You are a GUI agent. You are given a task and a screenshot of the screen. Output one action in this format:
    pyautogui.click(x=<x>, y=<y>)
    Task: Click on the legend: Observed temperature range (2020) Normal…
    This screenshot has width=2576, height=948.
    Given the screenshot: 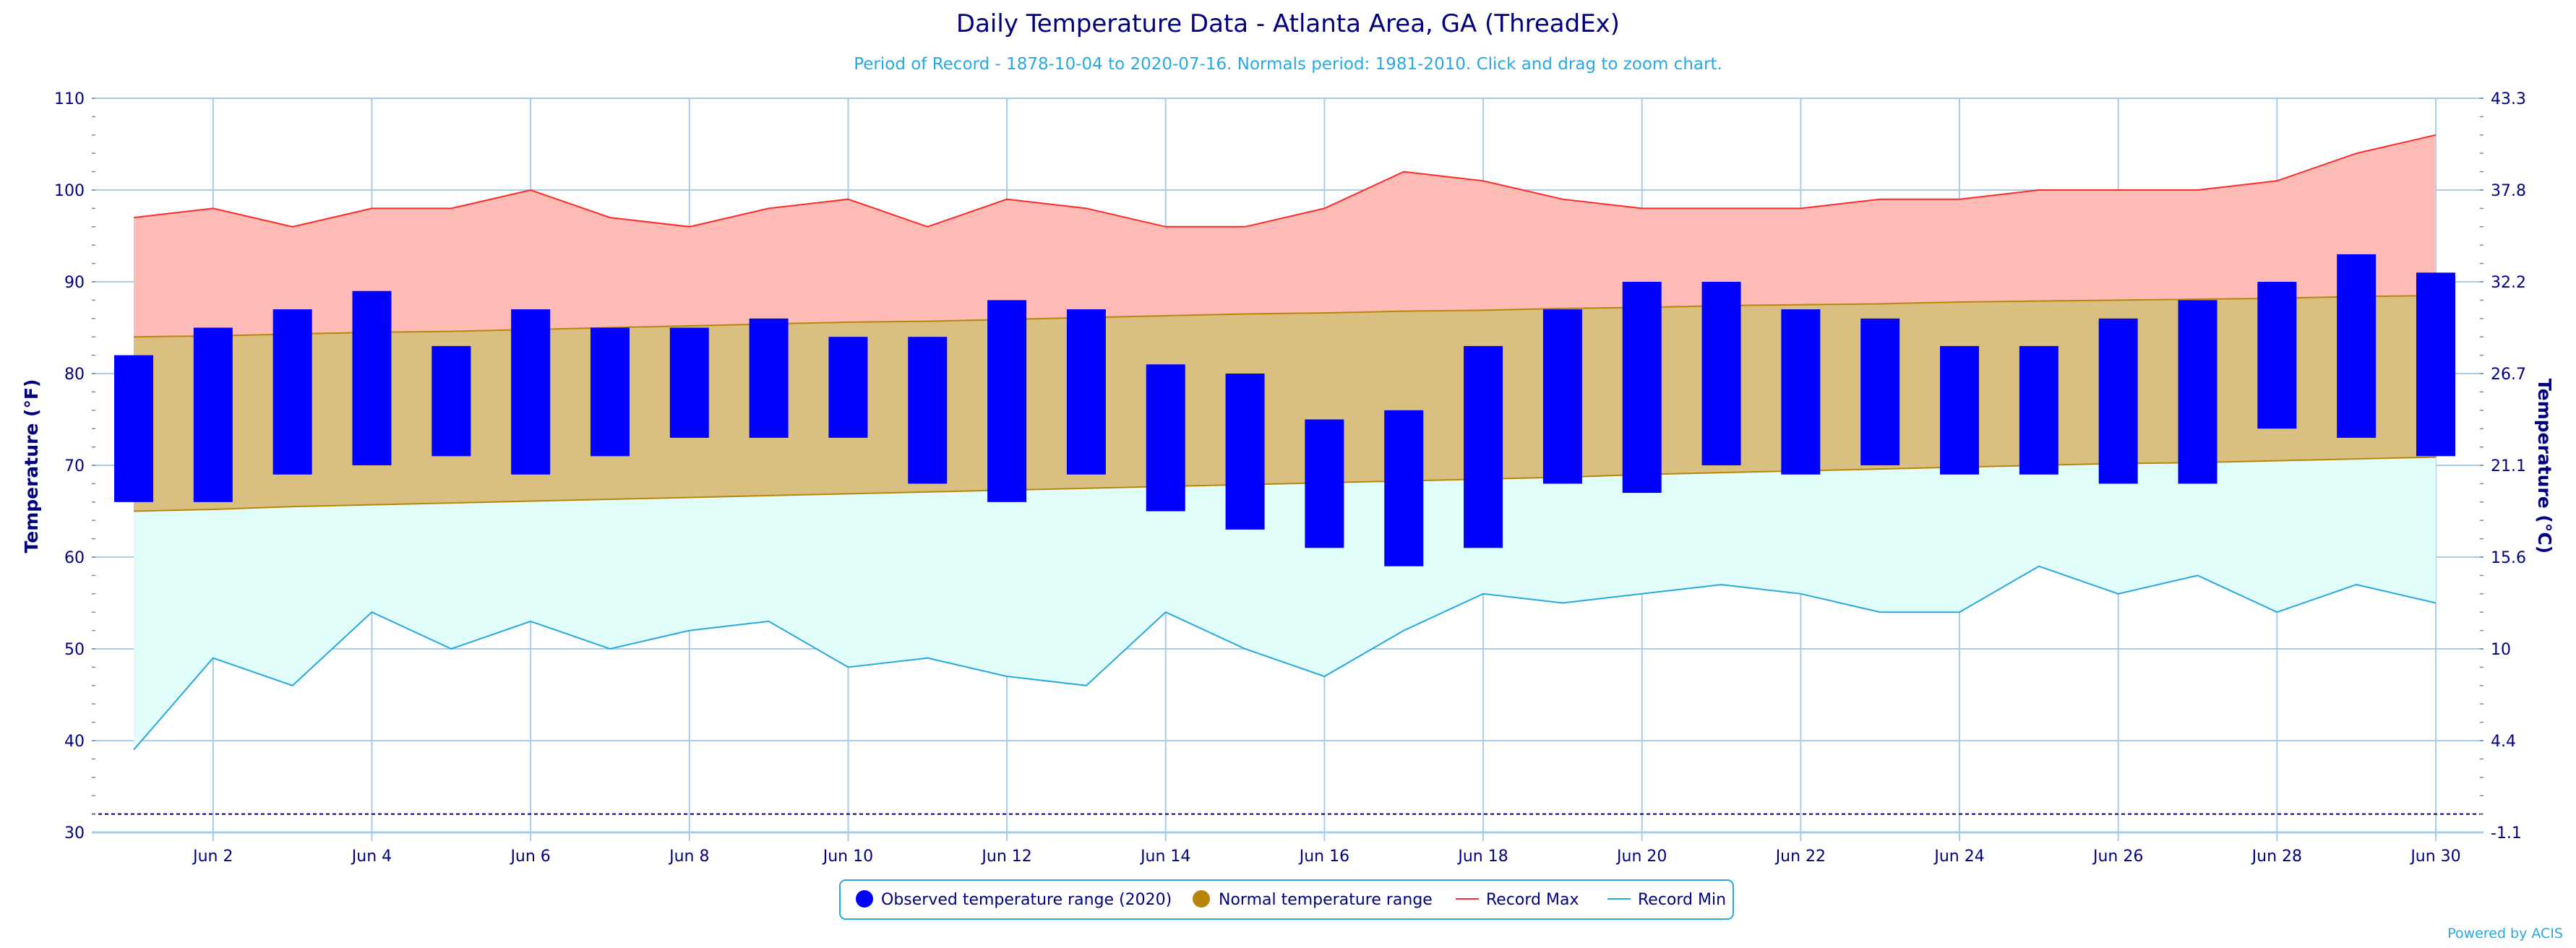 What is the action you would take?
    pyautogui.click(x=1287, y=899)
    